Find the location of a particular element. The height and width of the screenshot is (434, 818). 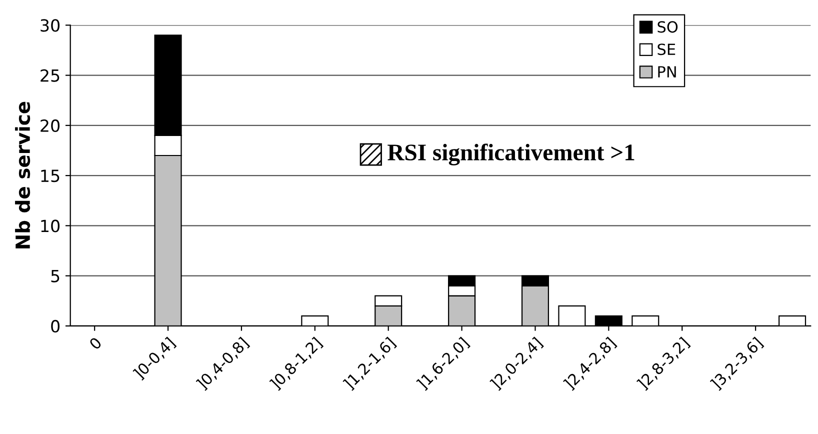

annotation: RSI significativement >1 is located at coordinates (511, 155).